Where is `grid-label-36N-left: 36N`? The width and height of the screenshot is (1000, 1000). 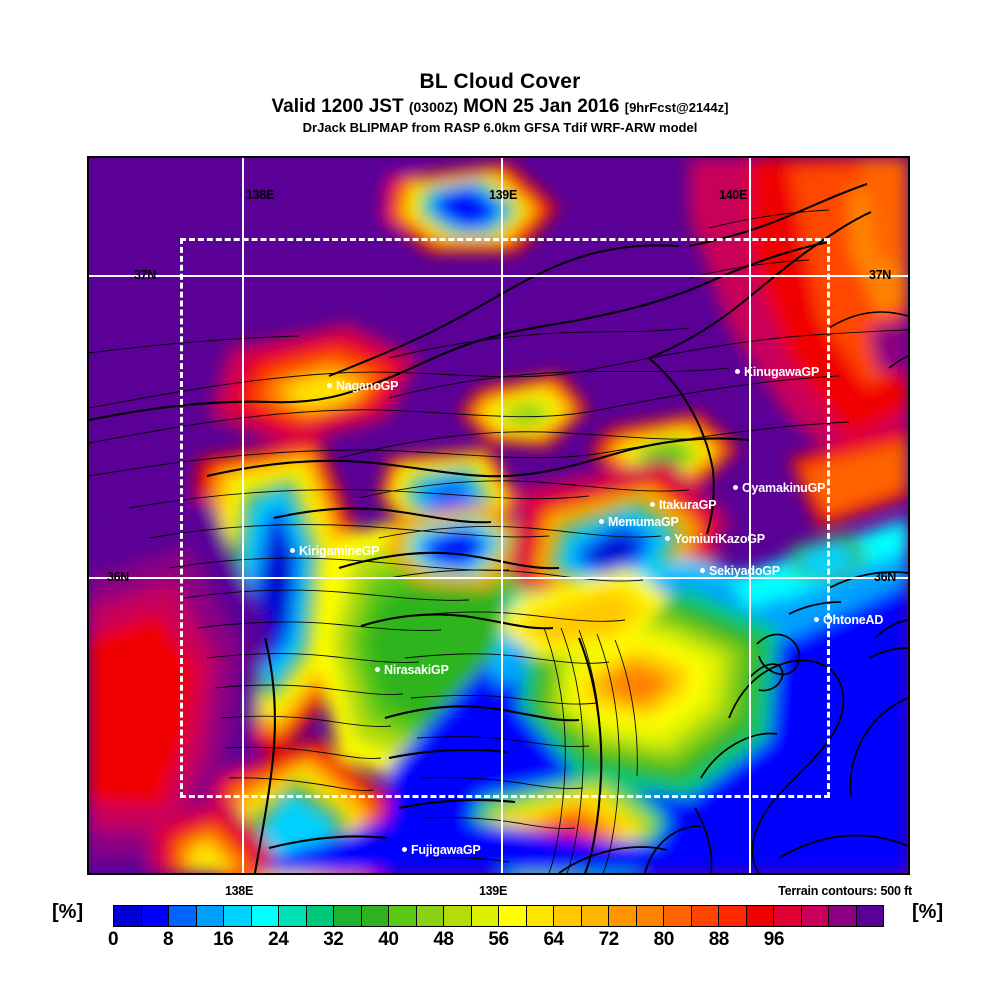 grid-label-36N-left: 36N is located at coordinates (118, 577).